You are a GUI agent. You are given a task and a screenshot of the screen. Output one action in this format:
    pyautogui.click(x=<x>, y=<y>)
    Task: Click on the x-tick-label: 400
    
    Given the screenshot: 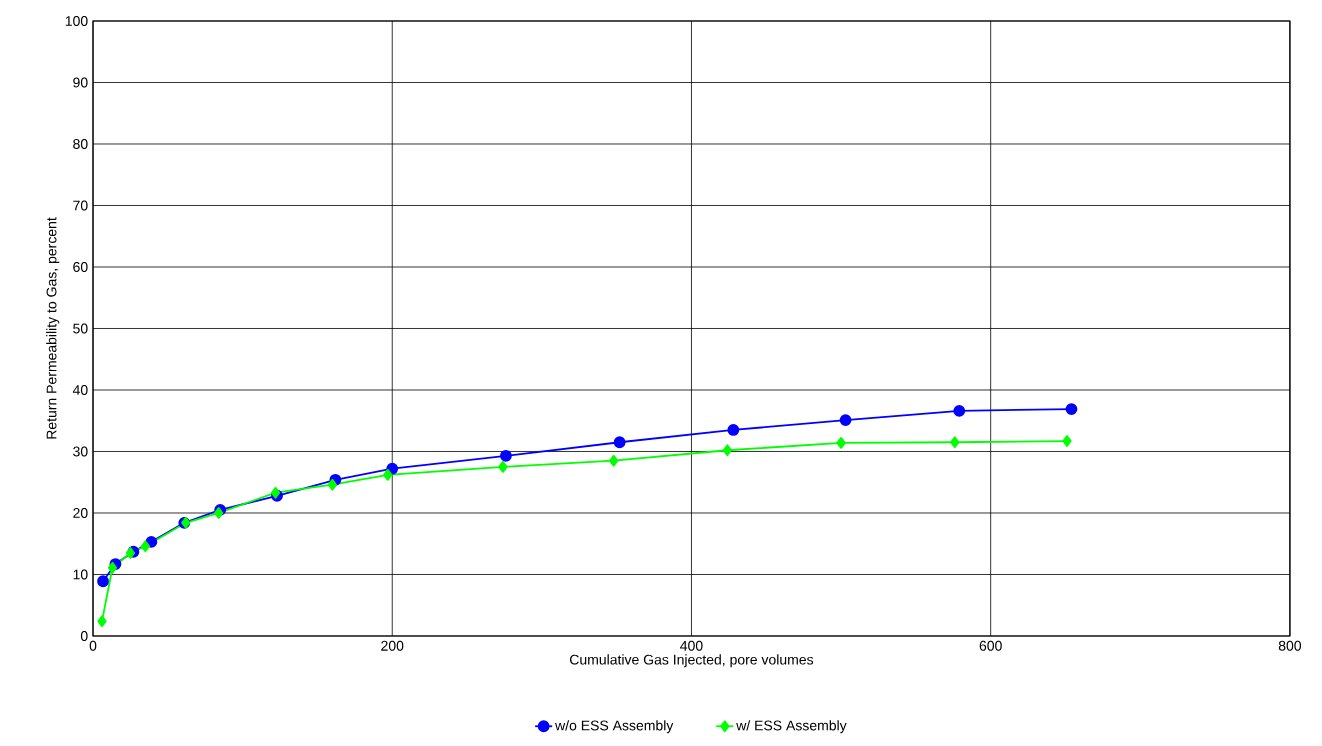 What is the action you would take?
    pyautogui.click(x=691, y=645)
    